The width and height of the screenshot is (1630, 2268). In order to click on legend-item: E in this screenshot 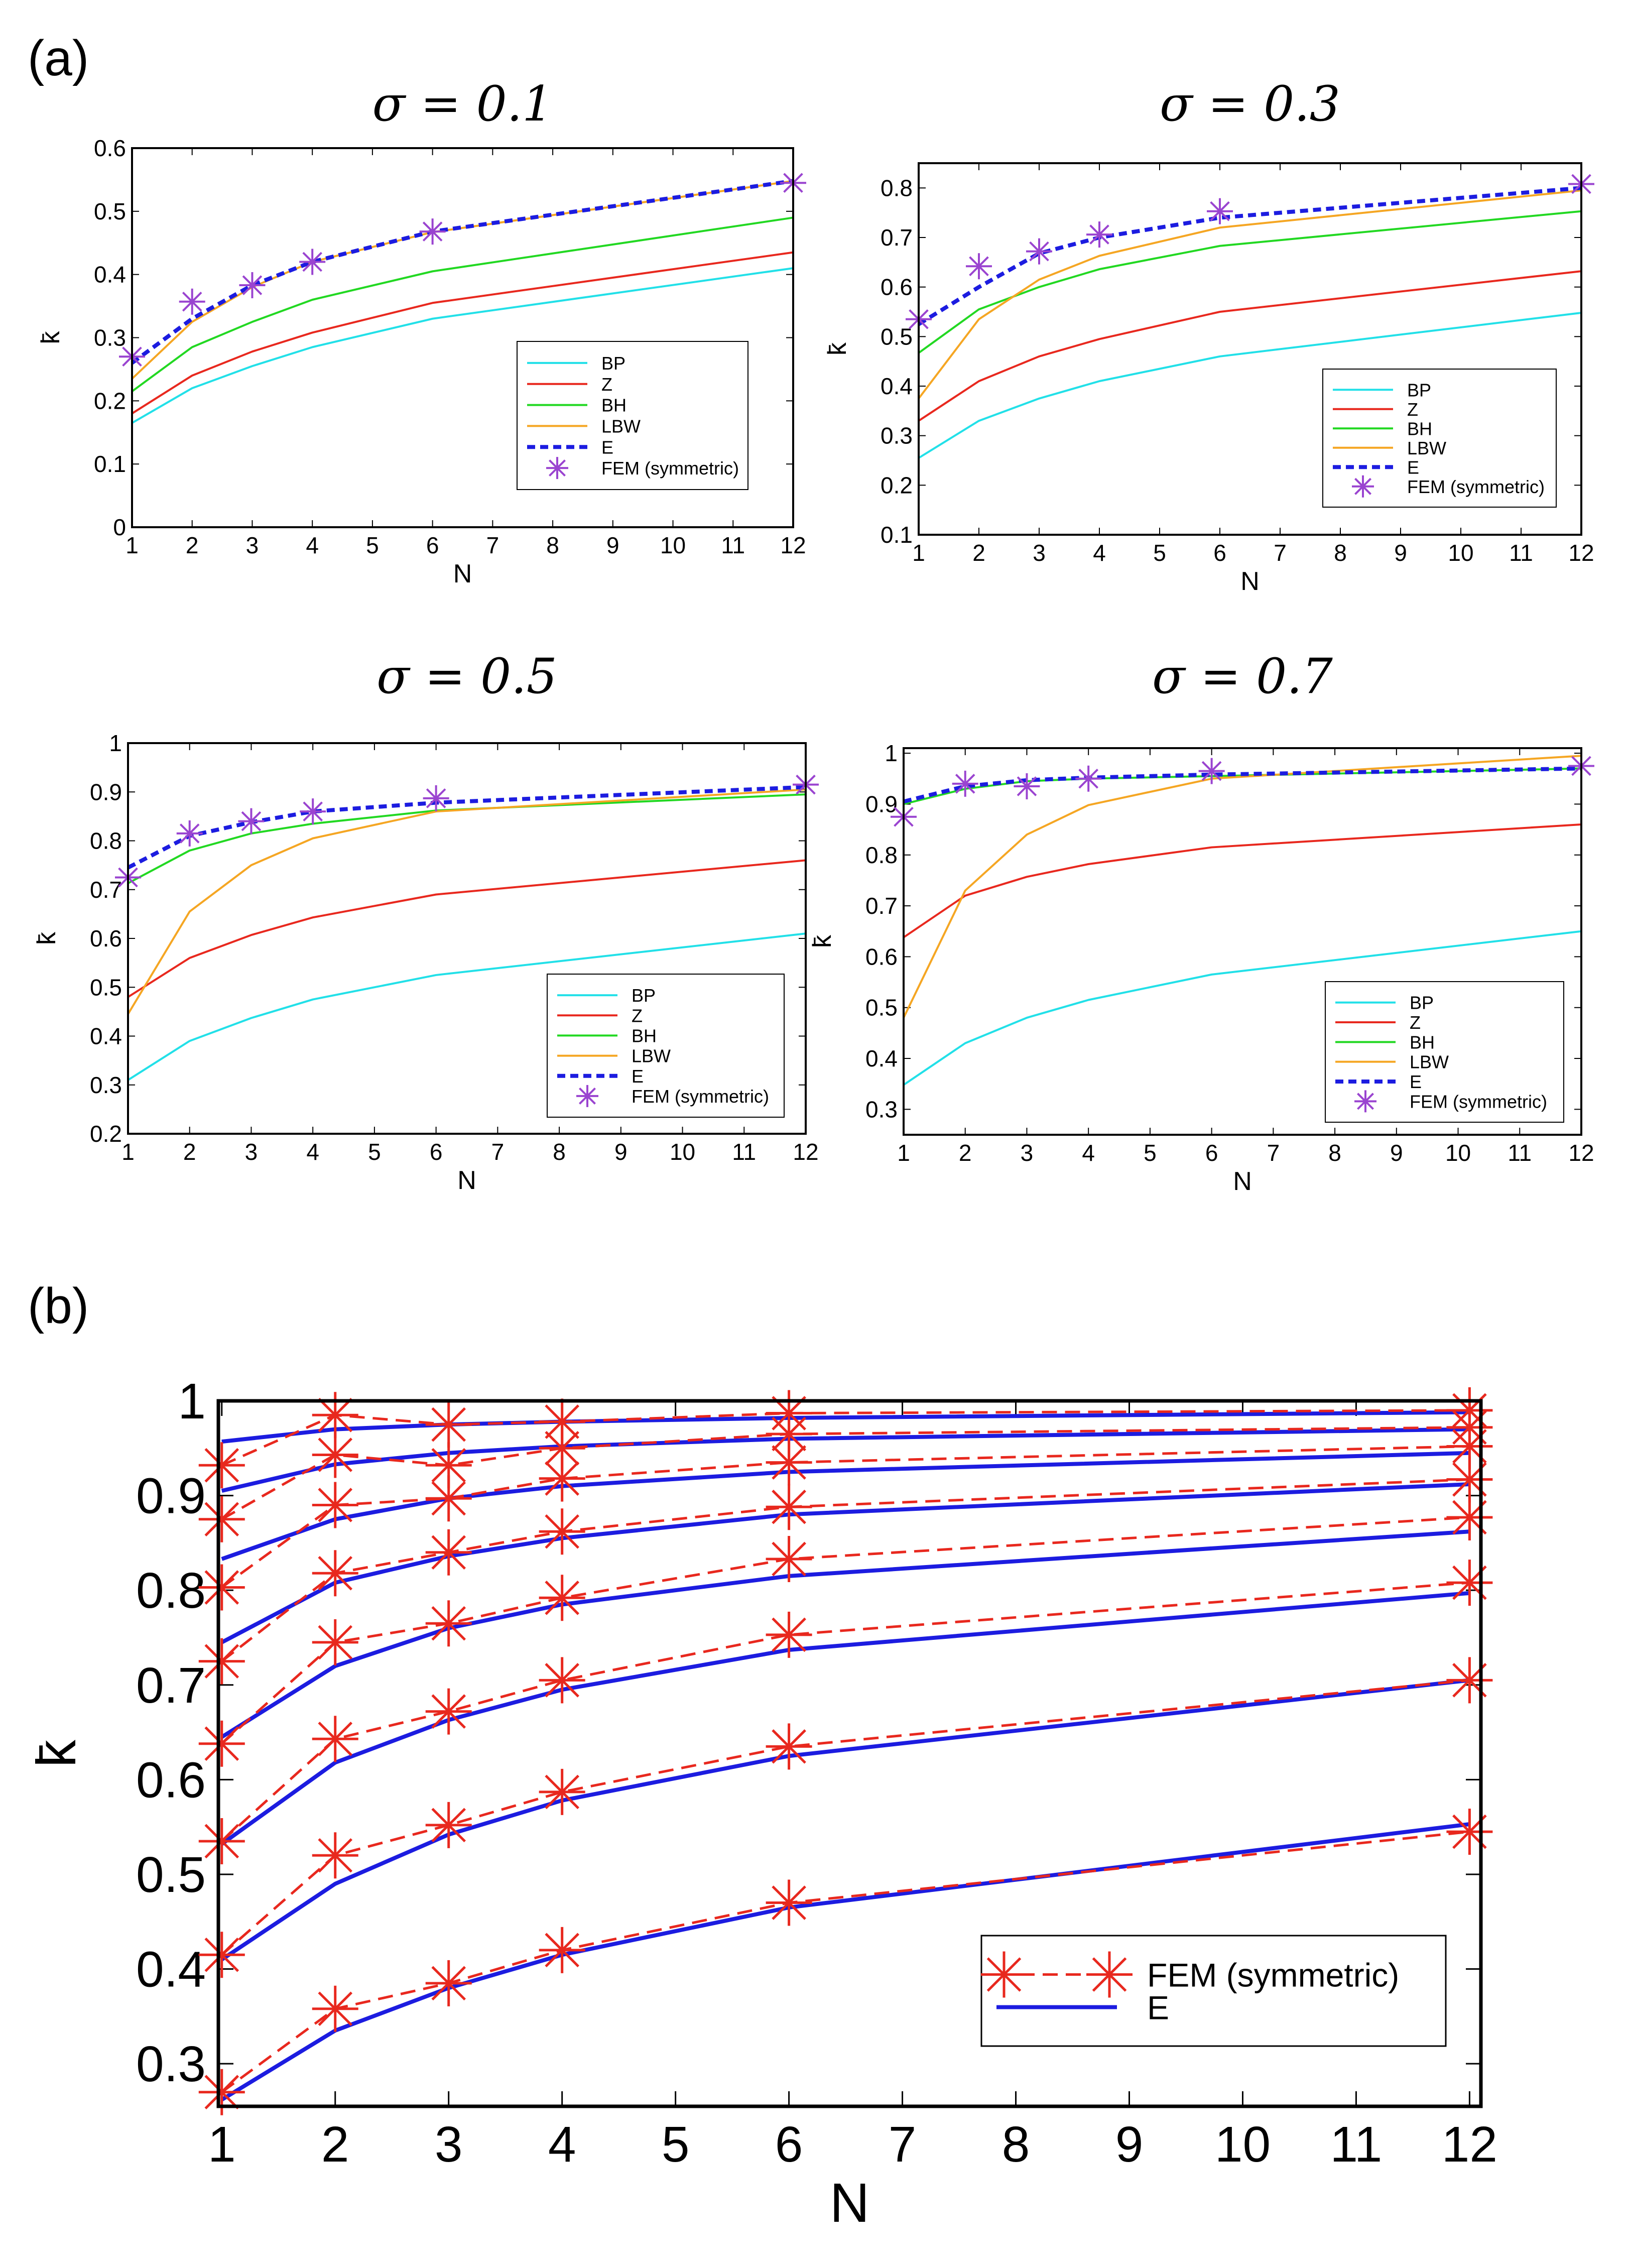, I will do `click(1082, 2007)`.